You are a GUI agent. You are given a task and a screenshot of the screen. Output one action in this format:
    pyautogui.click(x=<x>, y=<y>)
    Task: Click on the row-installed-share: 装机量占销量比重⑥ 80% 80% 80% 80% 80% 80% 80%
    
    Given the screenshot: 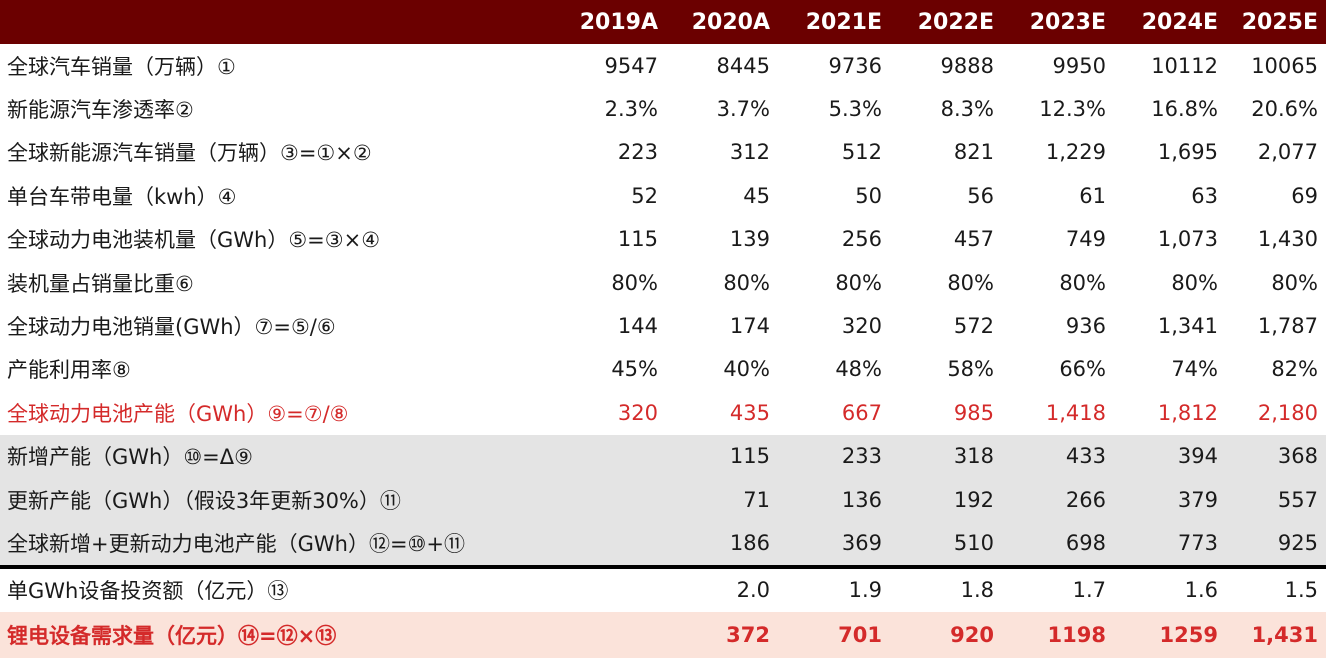 What is the action you would take?
    pyautogui.click(x=663, y=282)
    